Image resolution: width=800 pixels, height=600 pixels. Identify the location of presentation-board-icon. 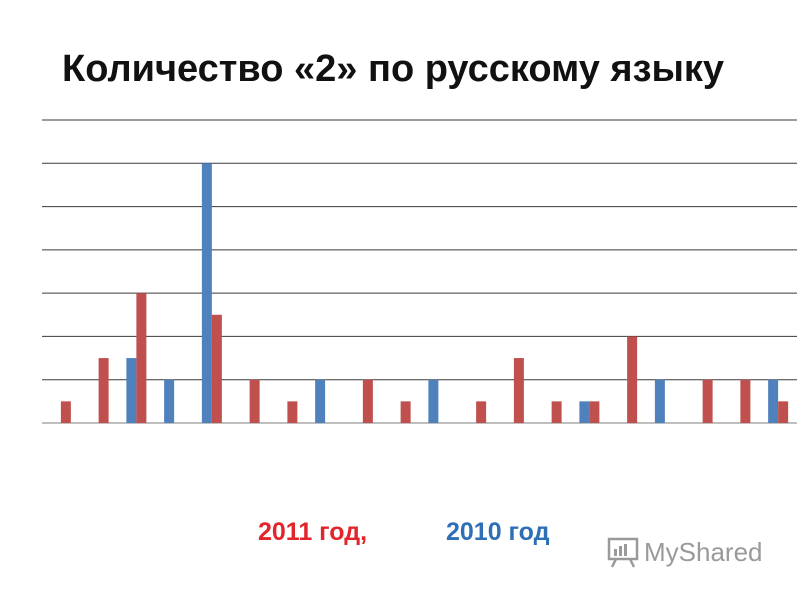
(623, 552).